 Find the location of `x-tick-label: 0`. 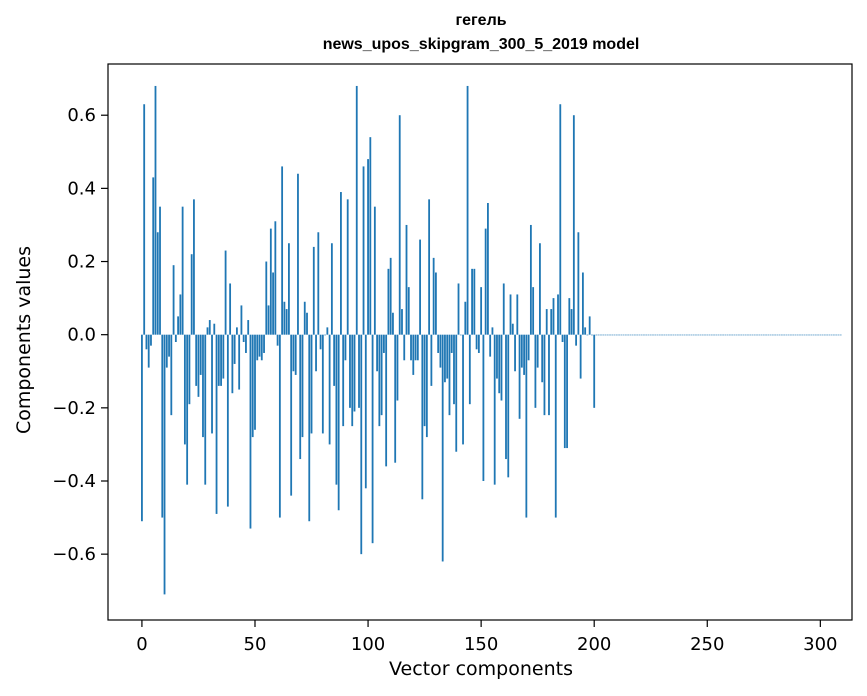

x-tick-label: 0 is located at coordinates (141, 644).